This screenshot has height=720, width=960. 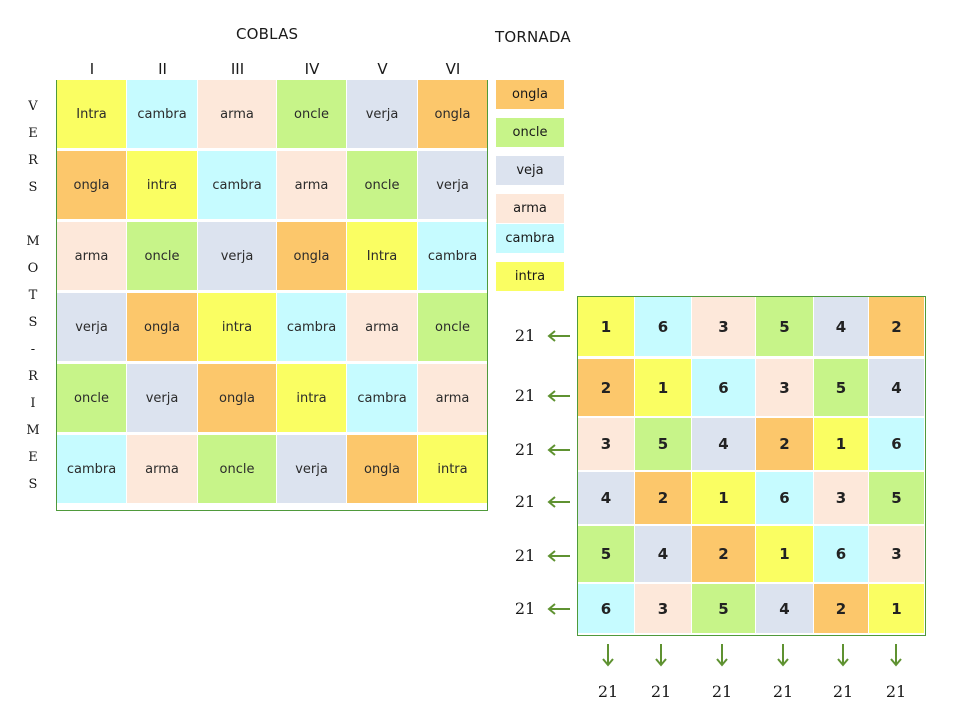 I want to click on side-label-letter: T, so click(x=33, y=295).